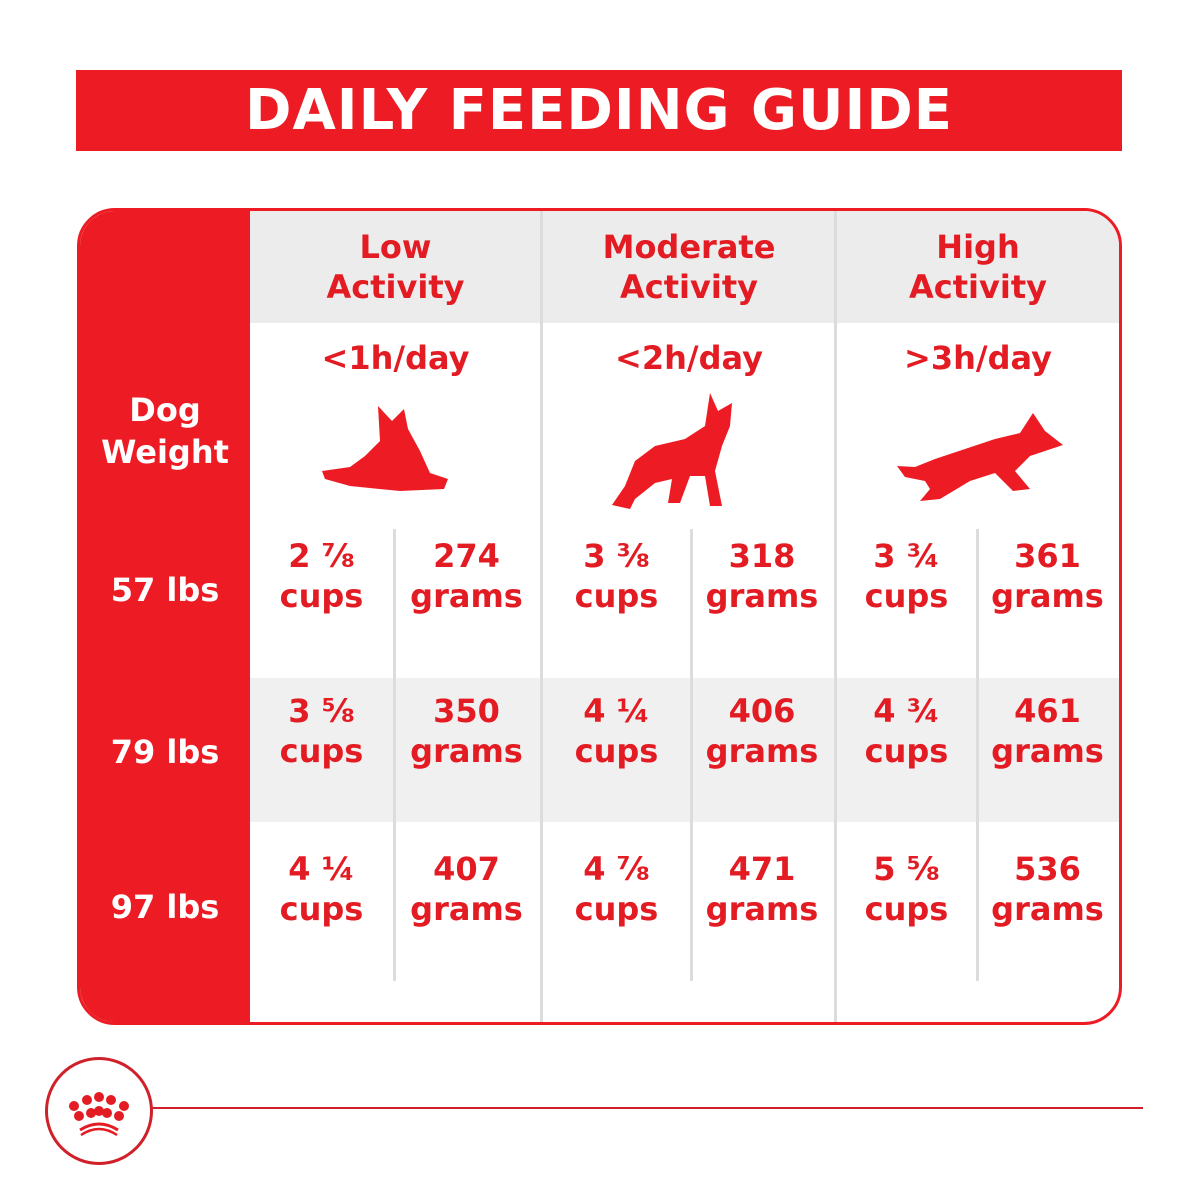  What do you see at coordinates (466, 731) in the screenshot?
I see `grams-value: 350 grams` at bounding box center [466, 731].